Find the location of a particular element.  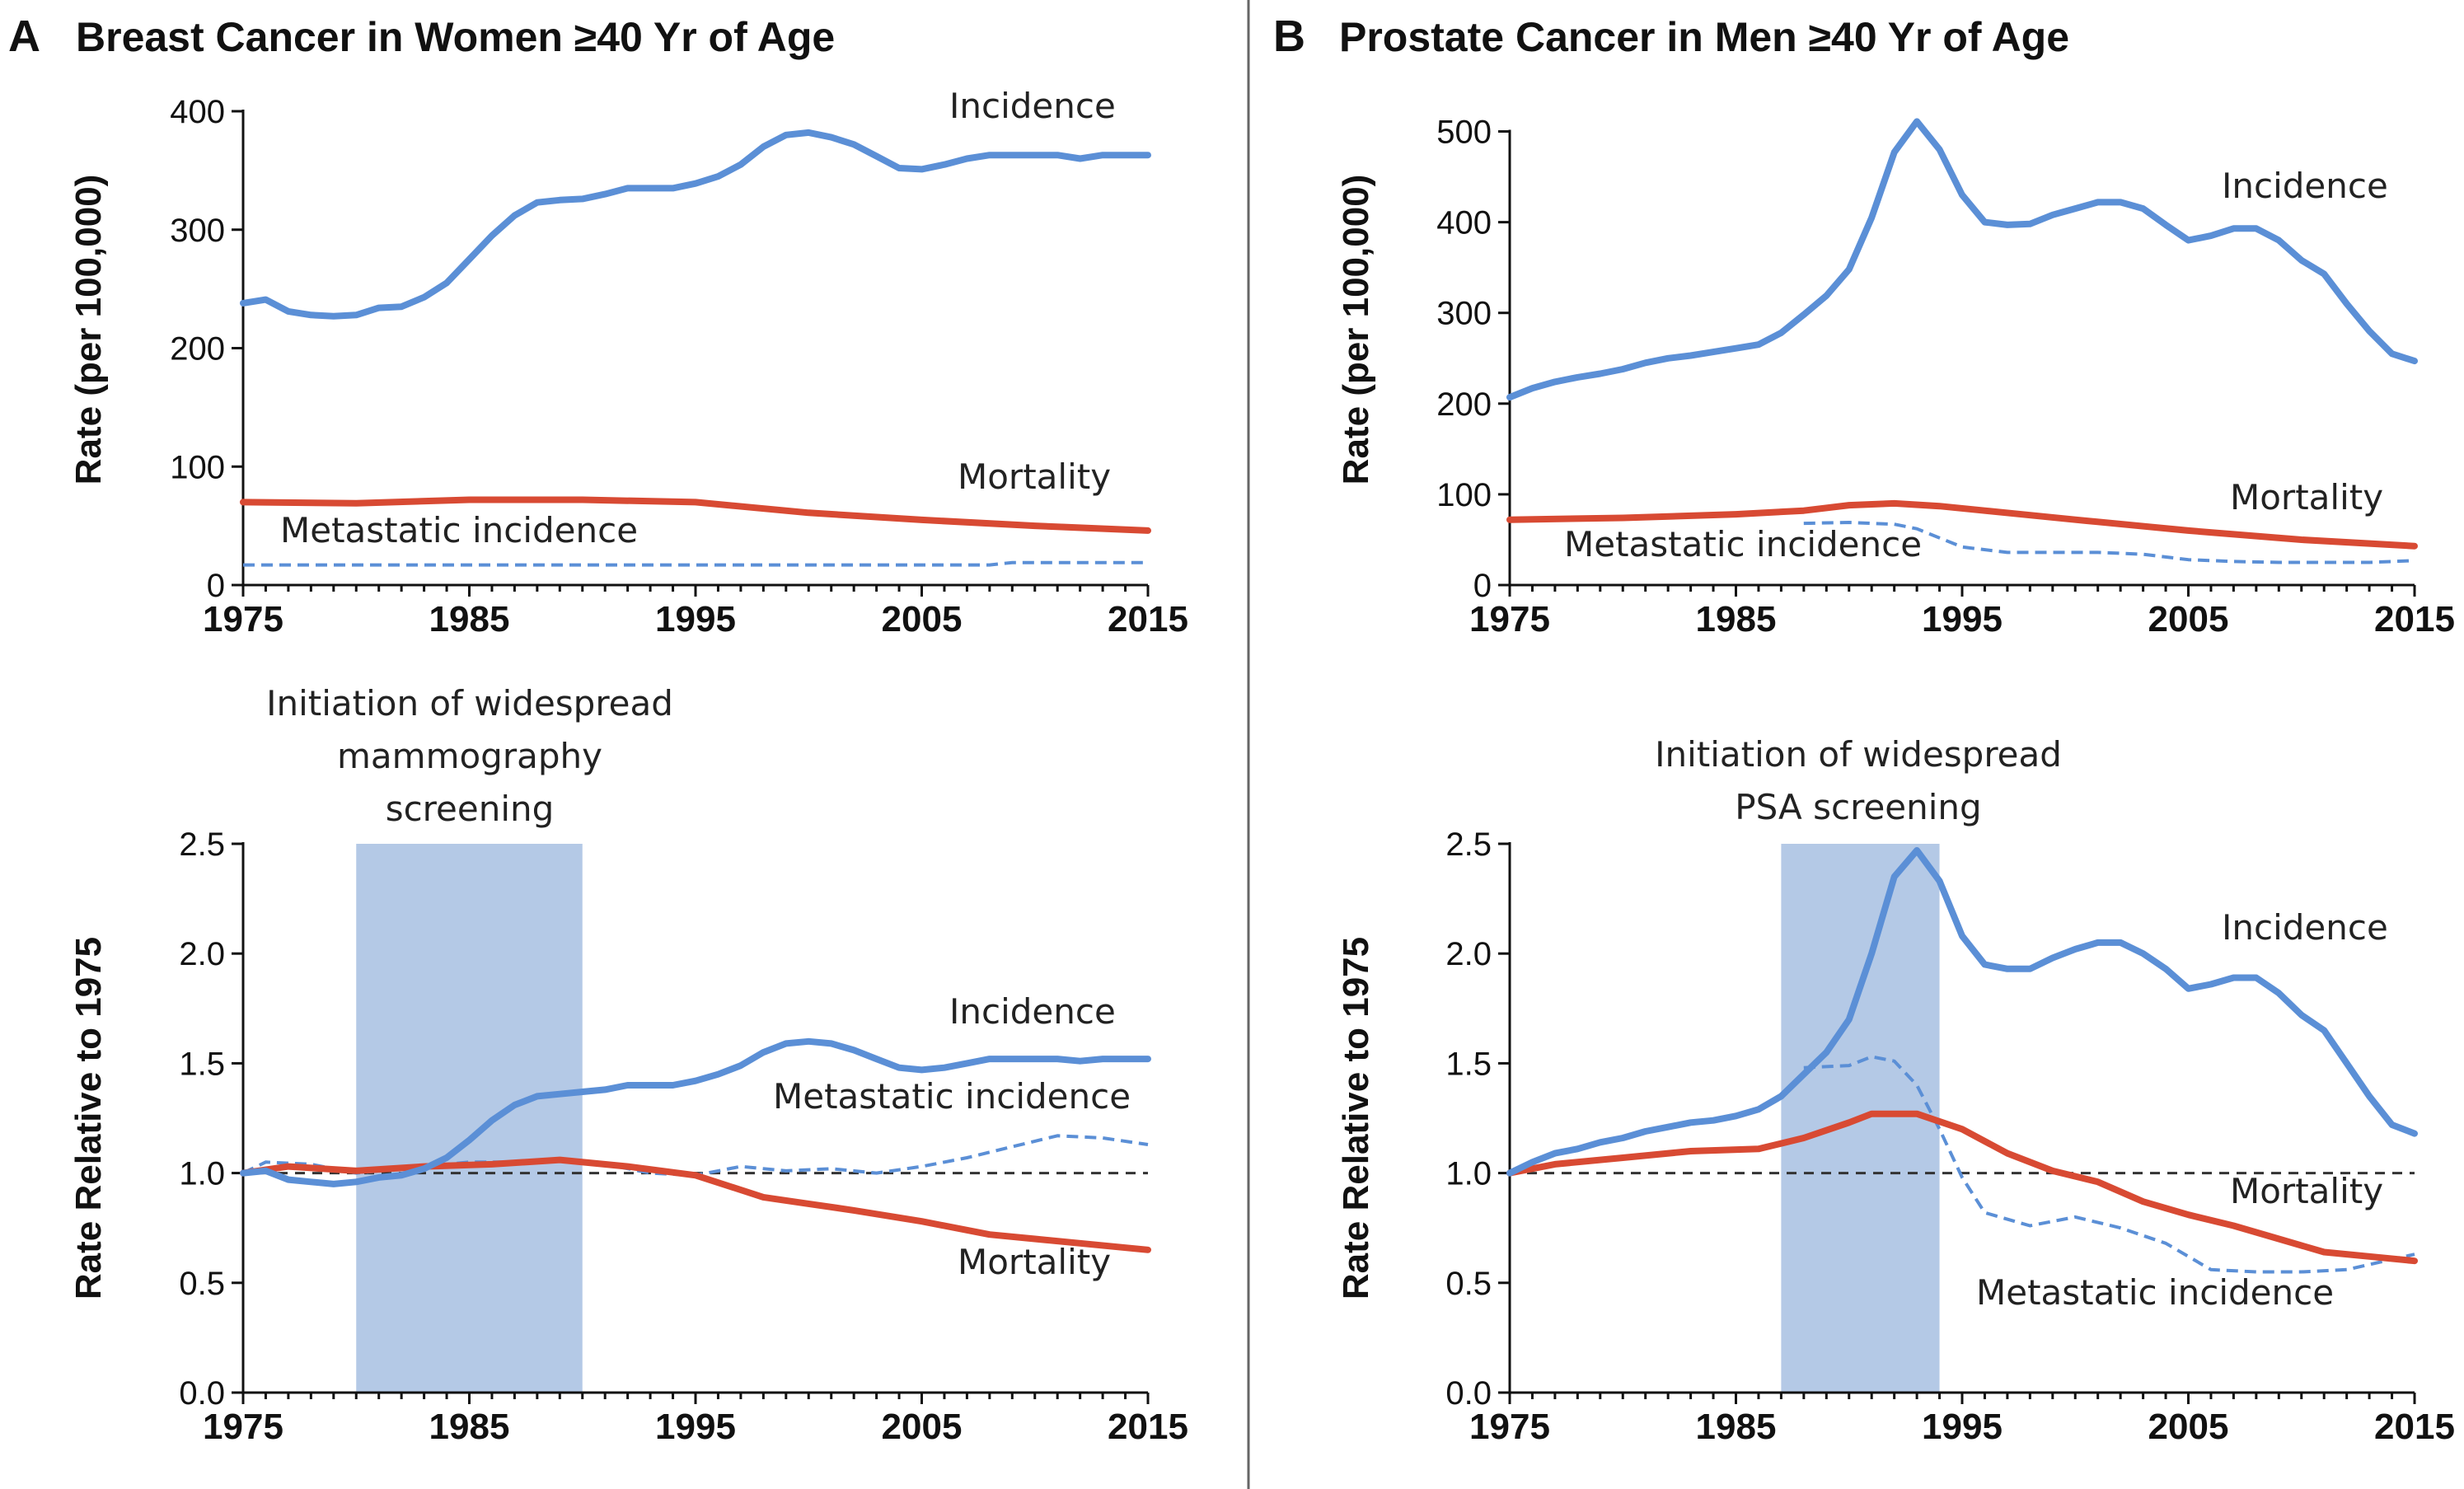

b-top-y-tick-label: 100 is located at coordinates (1464, 495).